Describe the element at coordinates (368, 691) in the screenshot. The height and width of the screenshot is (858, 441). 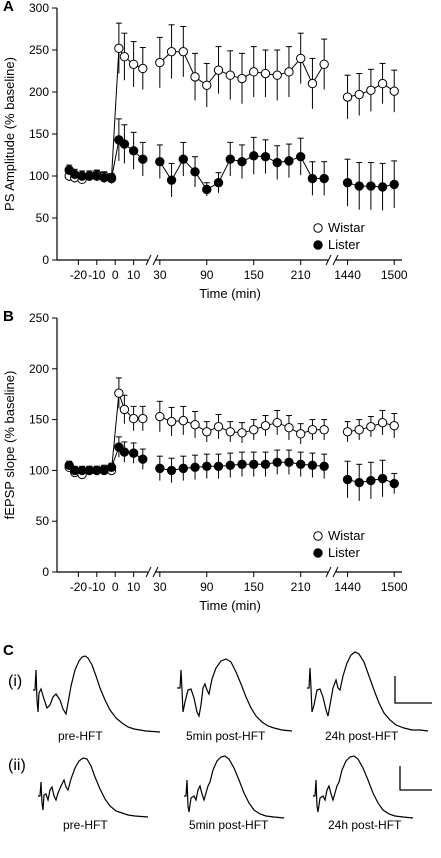
I see `trace-i-24h-post-hft` at that location.